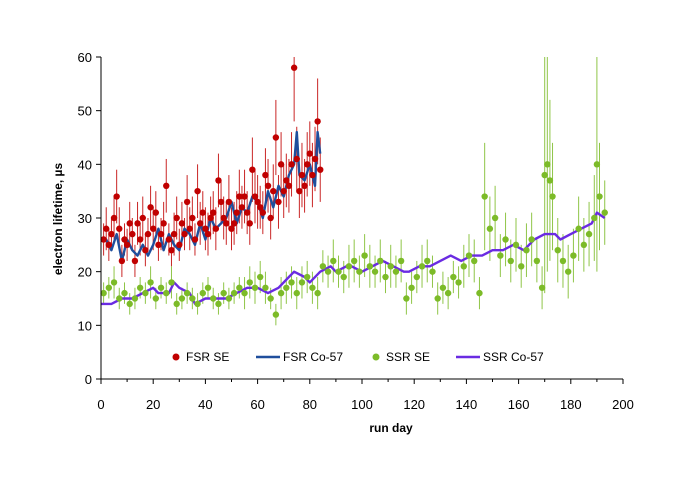  What do you see at coordinates (513, 357) in the screenshot?
I see `ssr-co-57-legend-label: SSR Co-57` at bounding box center [513, 357].